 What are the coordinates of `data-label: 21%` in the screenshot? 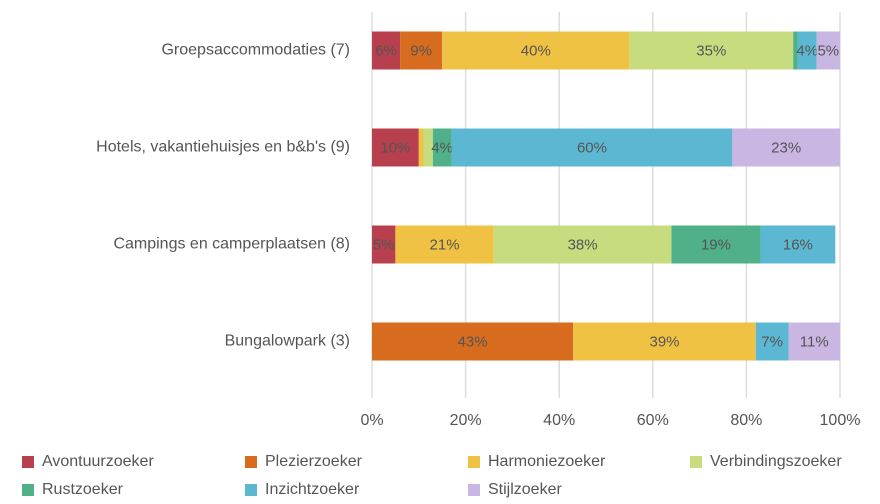 It's located at (445, 244).